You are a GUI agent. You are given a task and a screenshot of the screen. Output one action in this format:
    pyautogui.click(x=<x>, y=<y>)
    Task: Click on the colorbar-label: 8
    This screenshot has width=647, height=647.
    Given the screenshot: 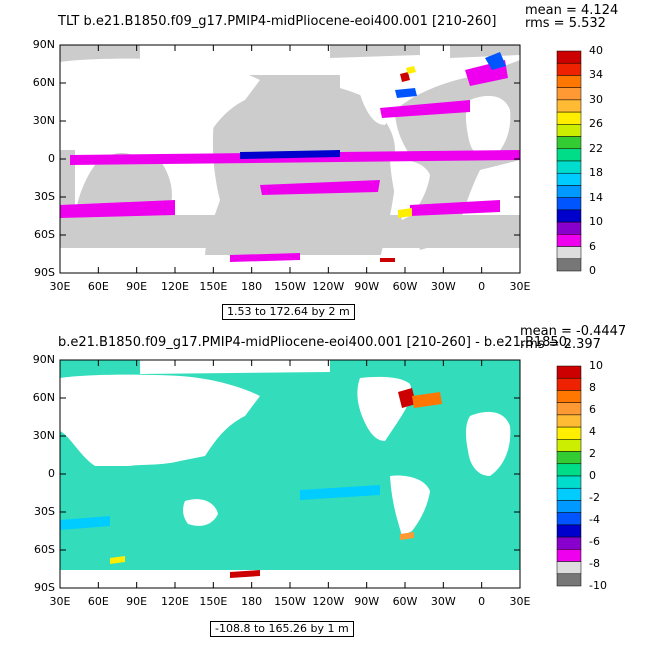 What is the action you would take?
    pyautogui.click(x=592, y=387)
    